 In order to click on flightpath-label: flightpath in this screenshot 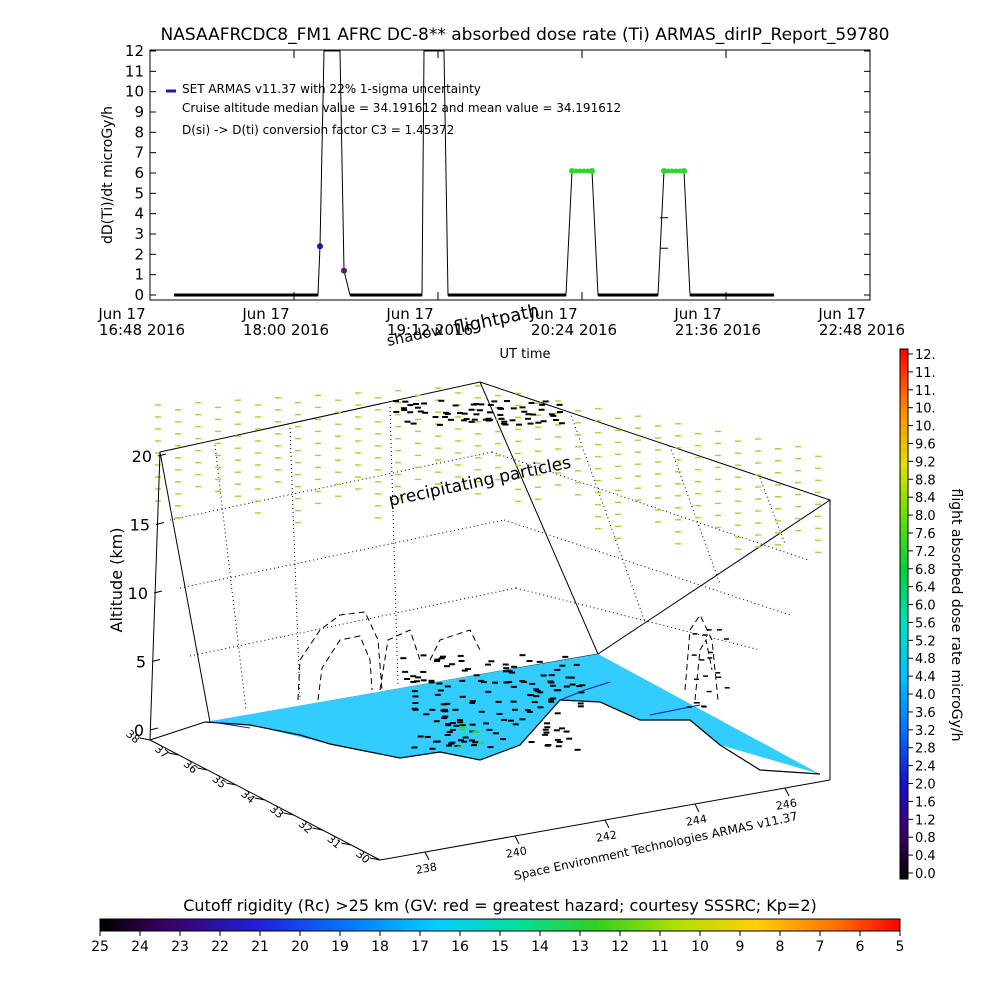, I will do `click(497, 319)`.